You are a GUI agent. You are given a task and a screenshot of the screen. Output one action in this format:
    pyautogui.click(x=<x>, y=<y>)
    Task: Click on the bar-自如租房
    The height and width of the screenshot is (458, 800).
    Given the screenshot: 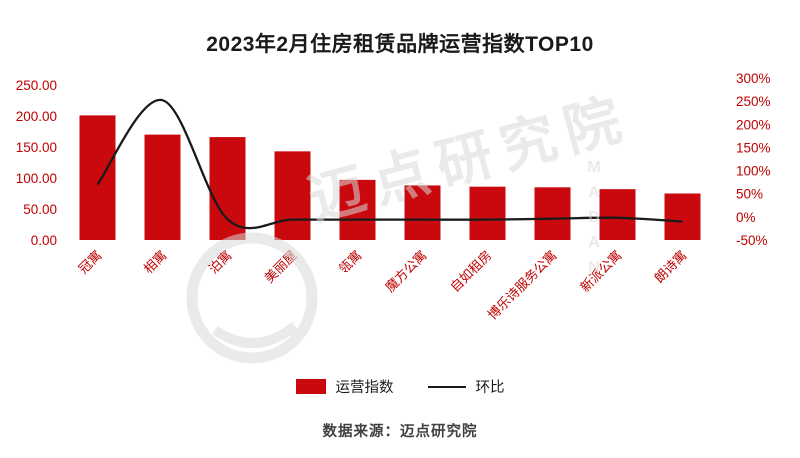 What is the action you would take?
    pyautogui.click(x=487, y=213)
    